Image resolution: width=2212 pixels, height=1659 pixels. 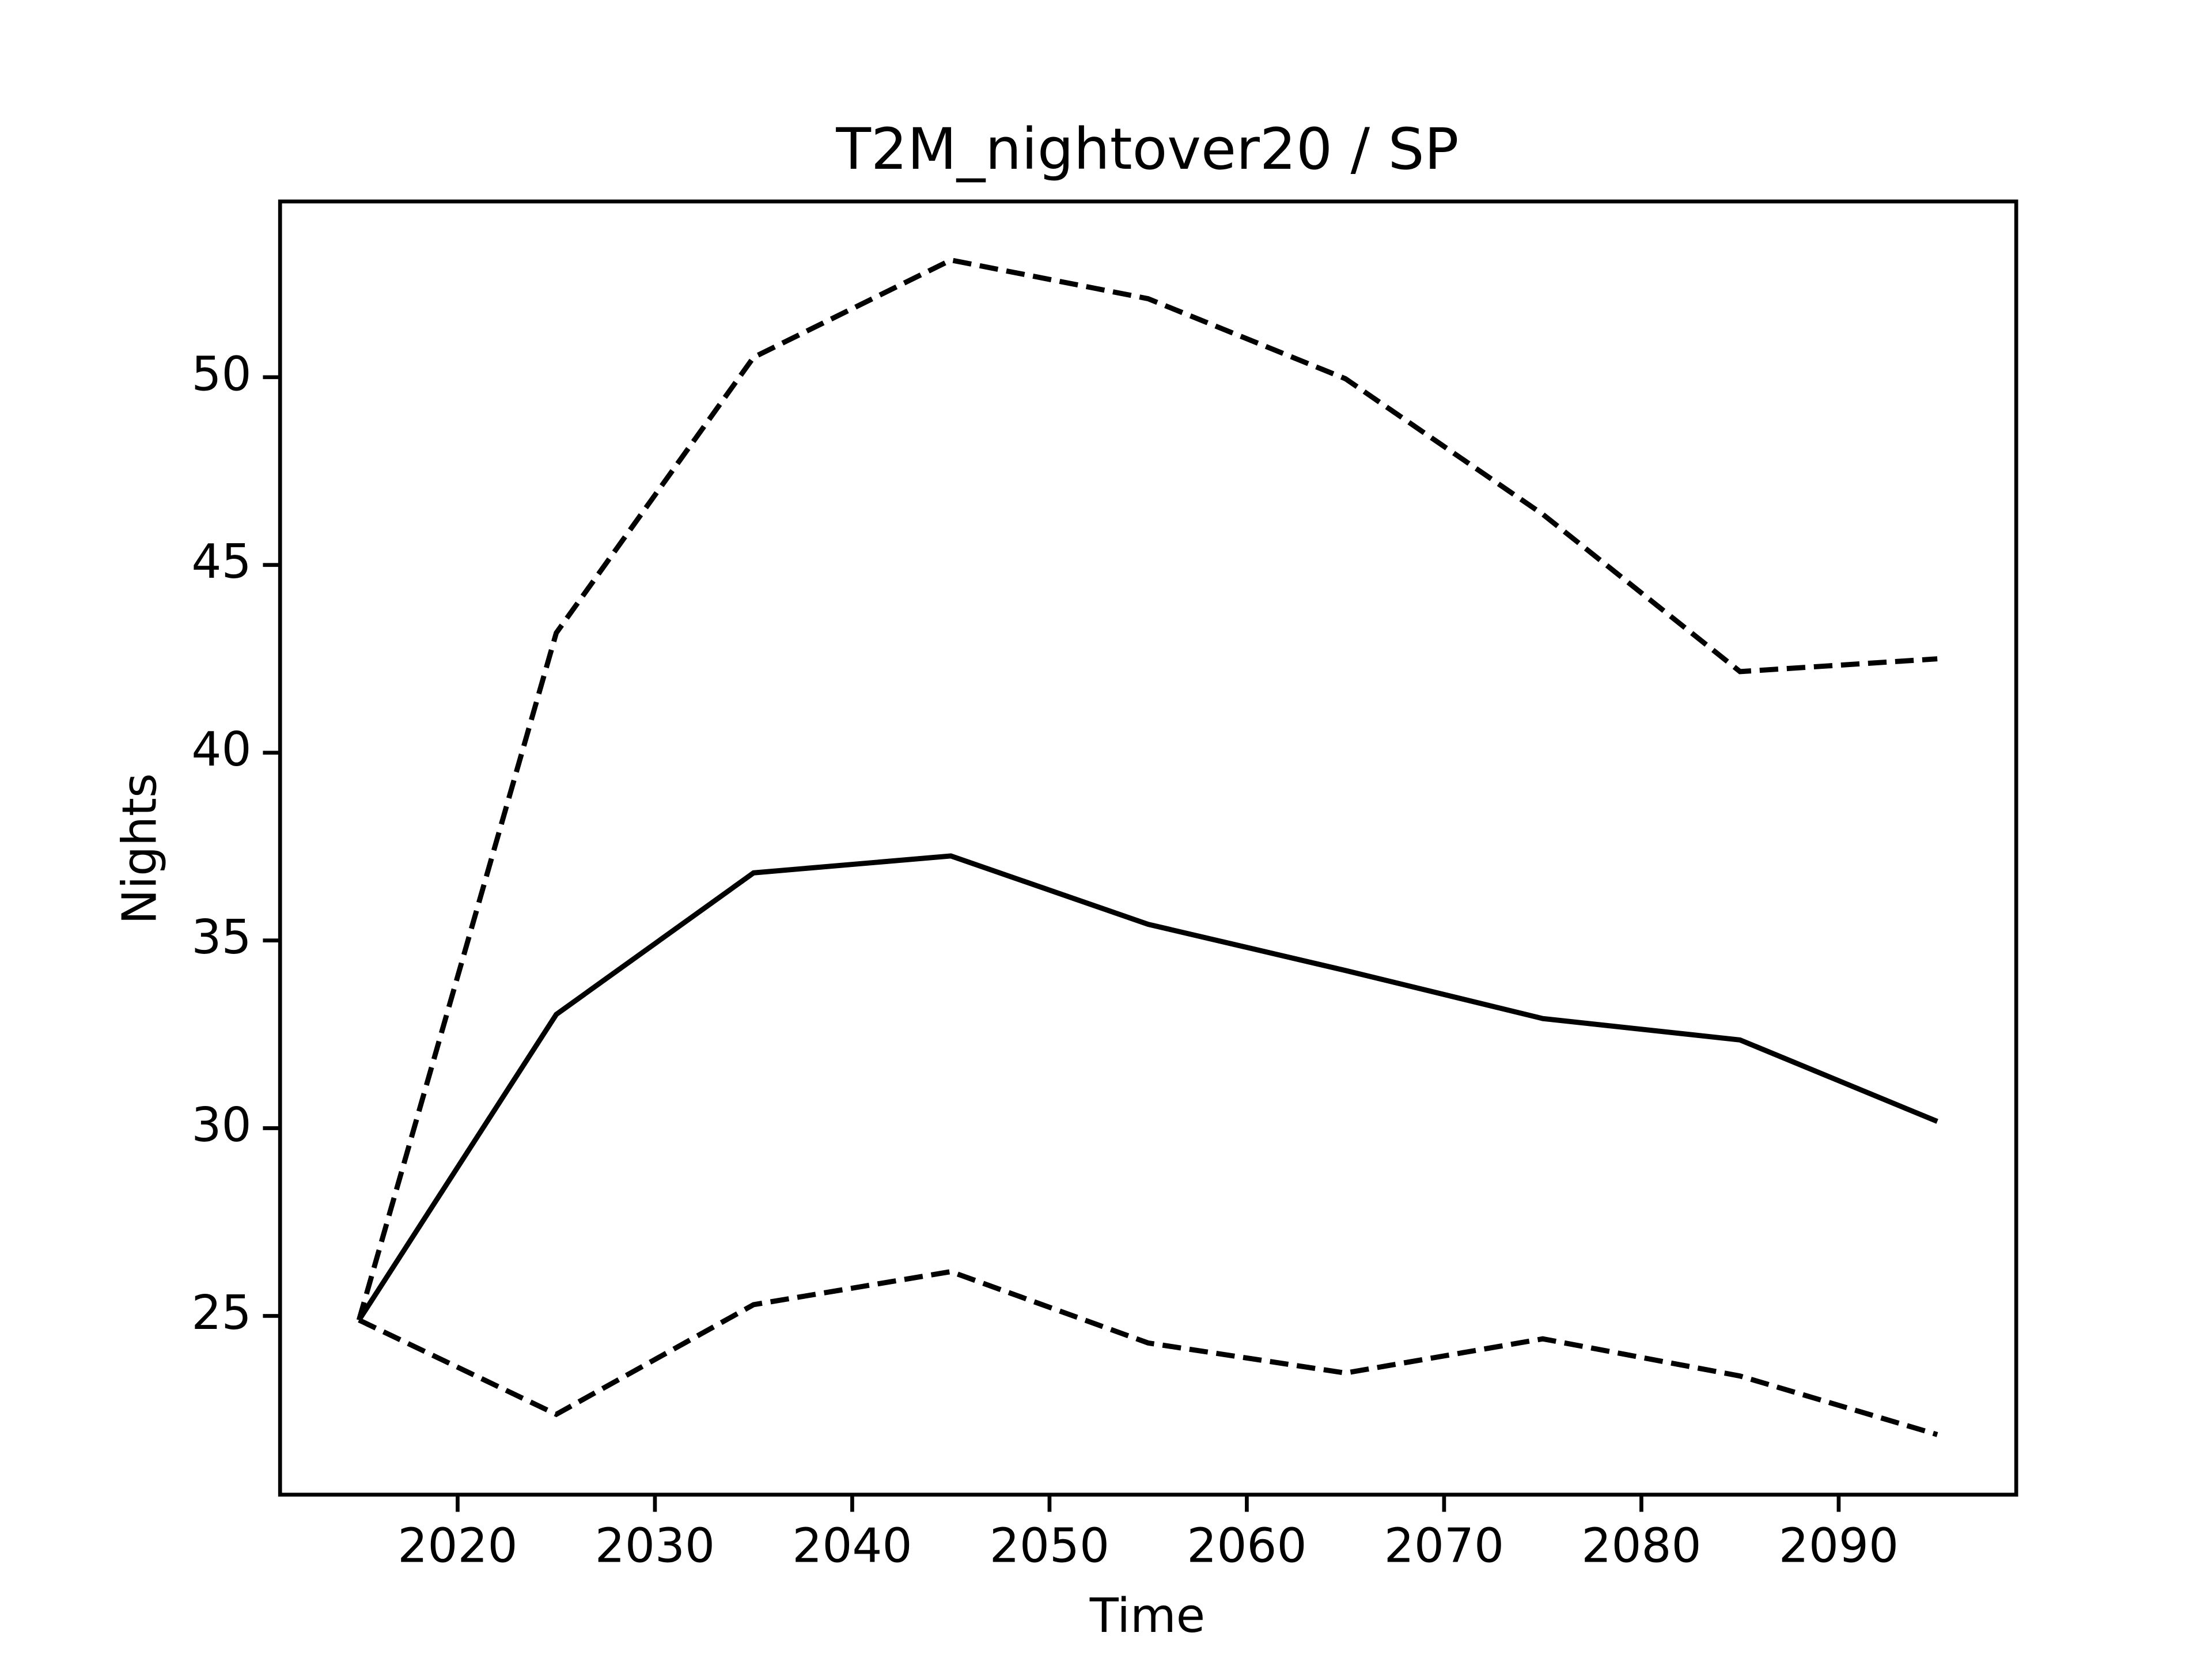 What do you see at coordinates (1049, 1545) in the screenshot?
I see `x-tick-label: 2050` at bounding box center [1049, 1545].